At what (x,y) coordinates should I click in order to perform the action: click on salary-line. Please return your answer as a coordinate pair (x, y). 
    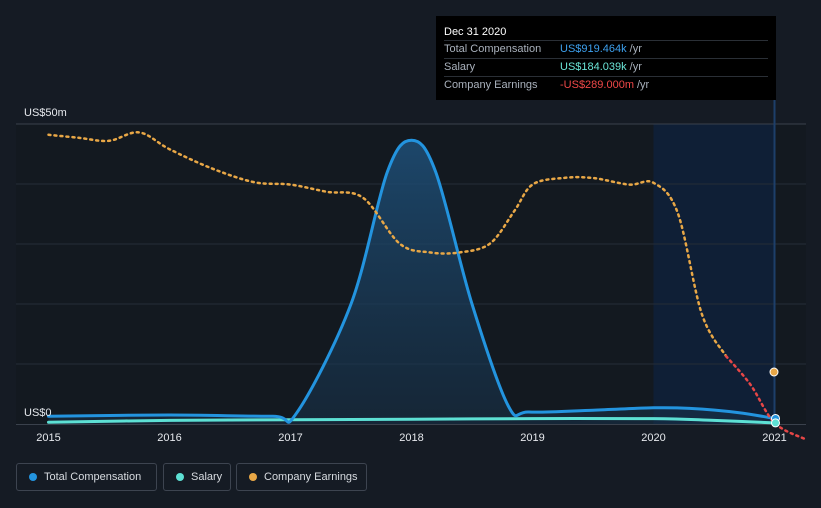
    Looking at the image, I should click on (411, 420).